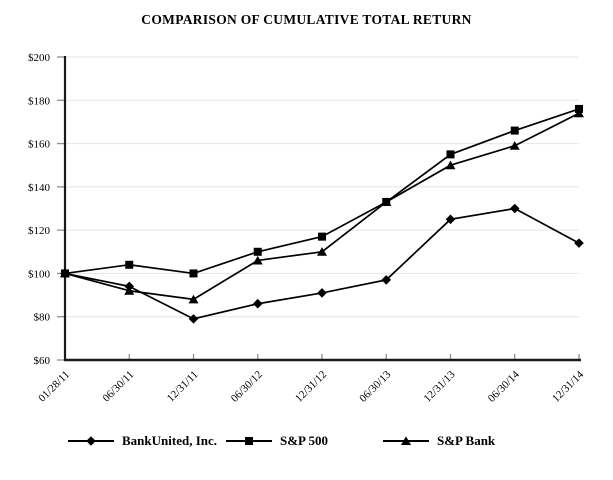  What do you see at coordinates (450, 165) in the screenshot?
I see `point-s-p-bank-12/31/13` at bounding box center [450, 165].